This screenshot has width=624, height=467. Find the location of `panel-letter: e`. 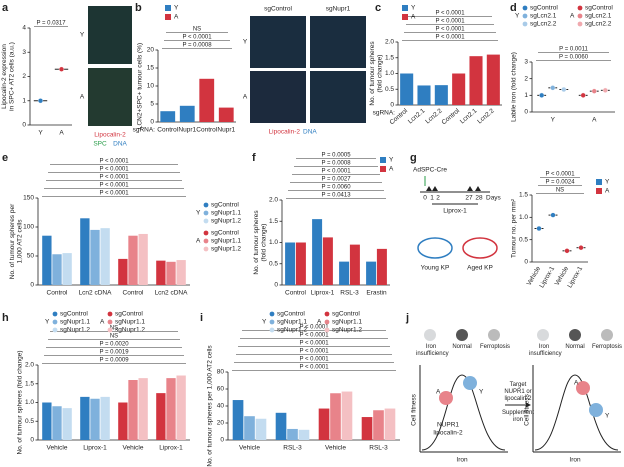

panel-letter: e is located at coordinates (5, 158).